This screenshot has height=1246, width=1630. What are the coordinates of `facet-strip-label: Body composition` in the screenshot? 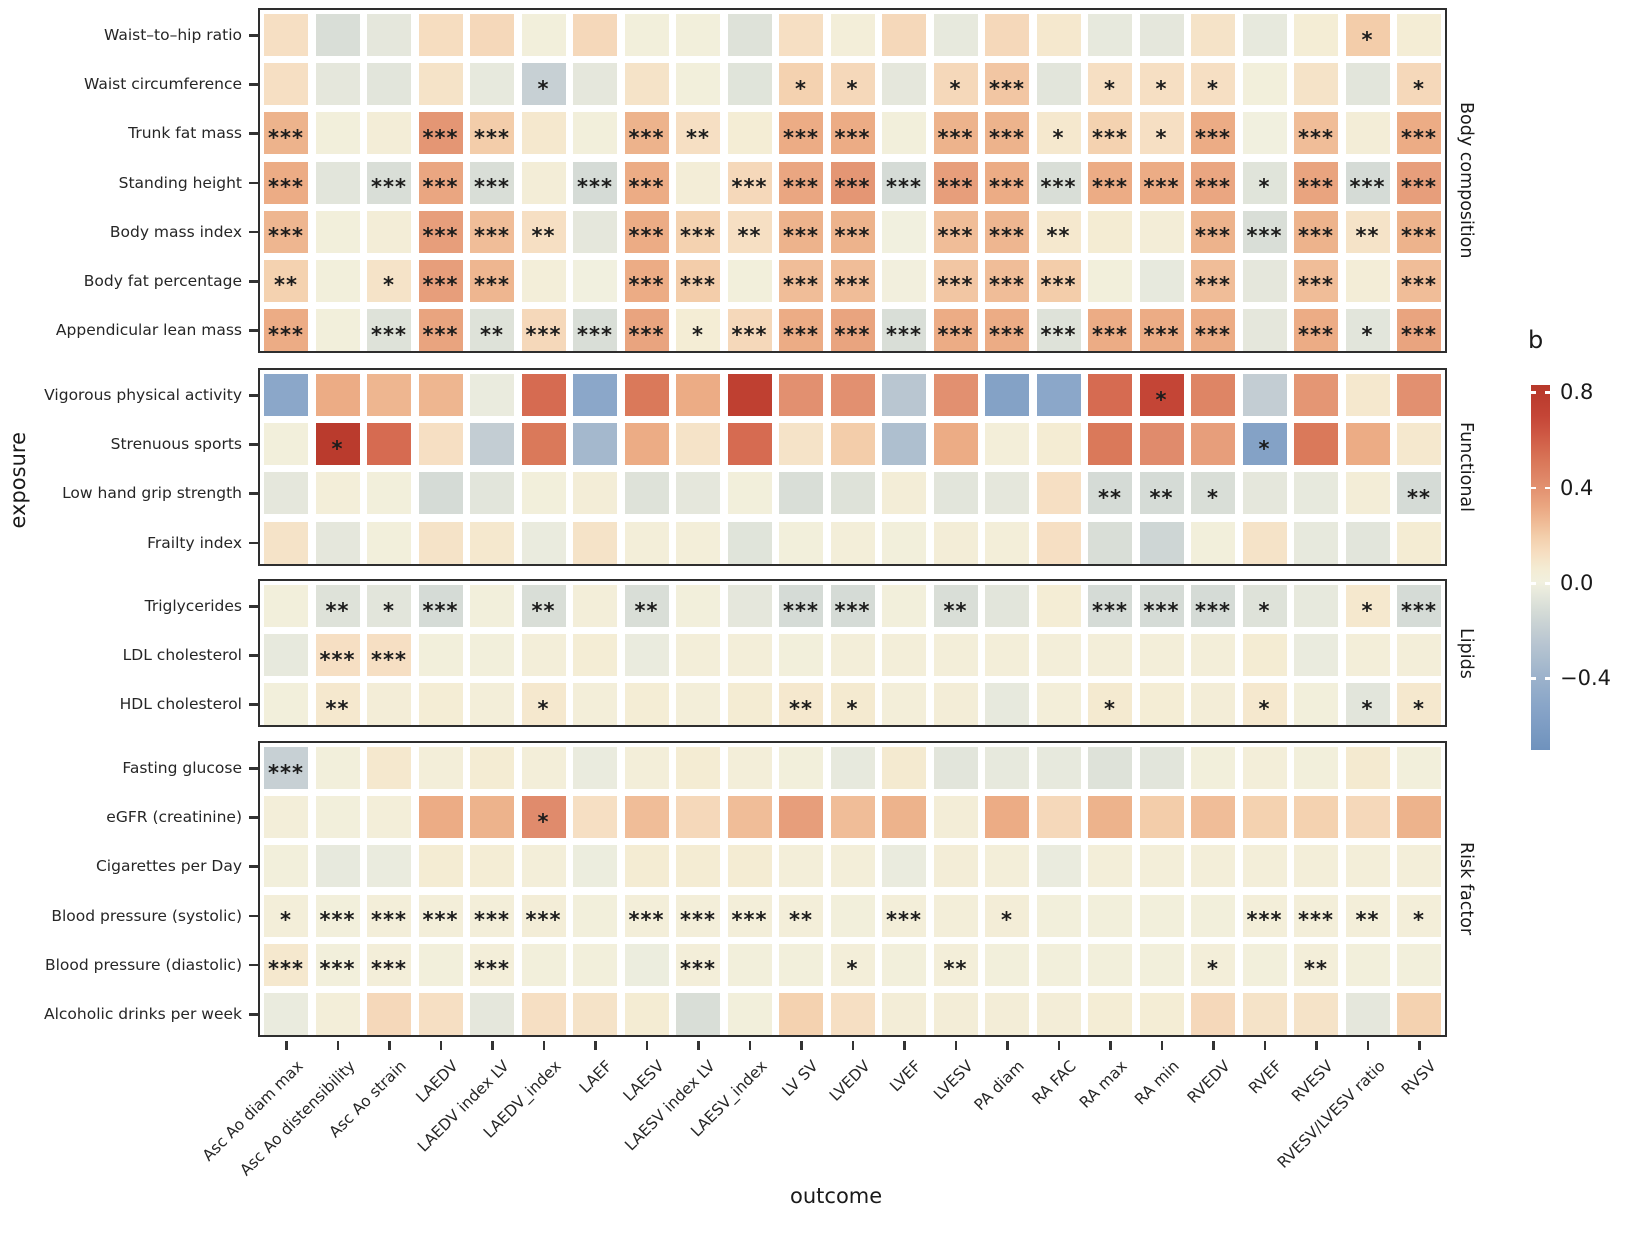 It's located at (1466, 180).